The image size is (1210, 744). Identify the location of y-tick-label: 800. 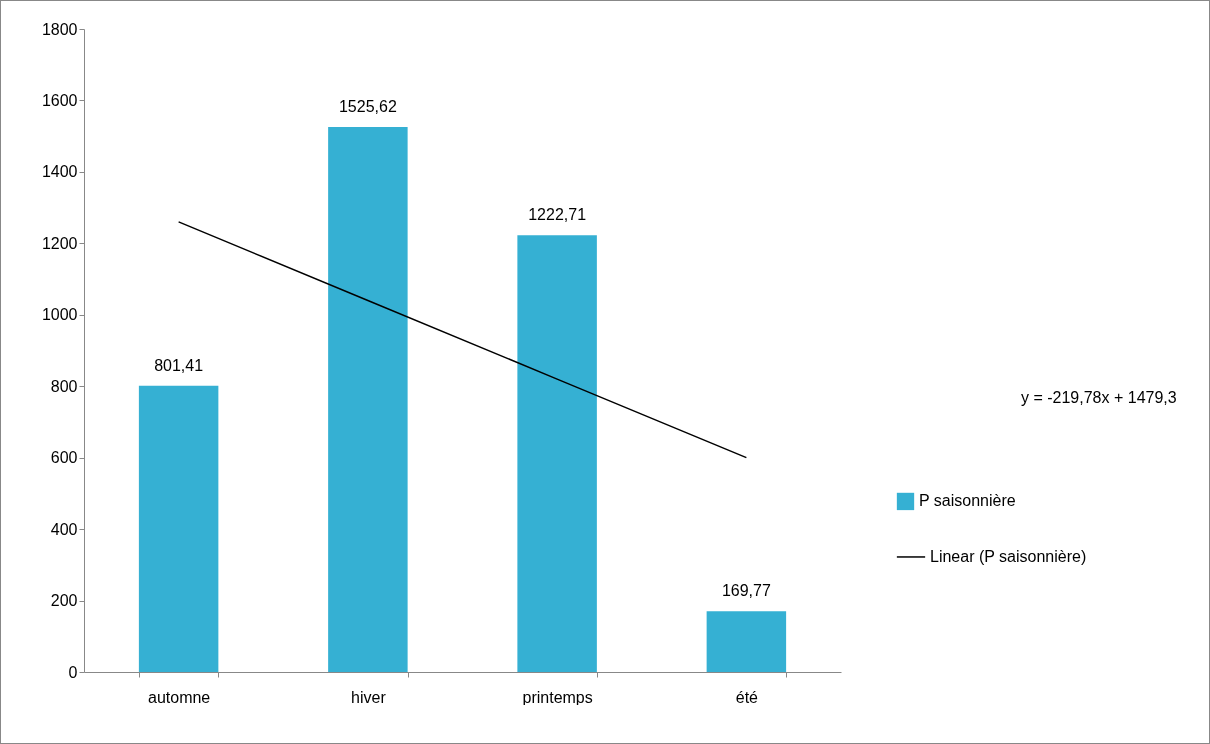
(64, 386).